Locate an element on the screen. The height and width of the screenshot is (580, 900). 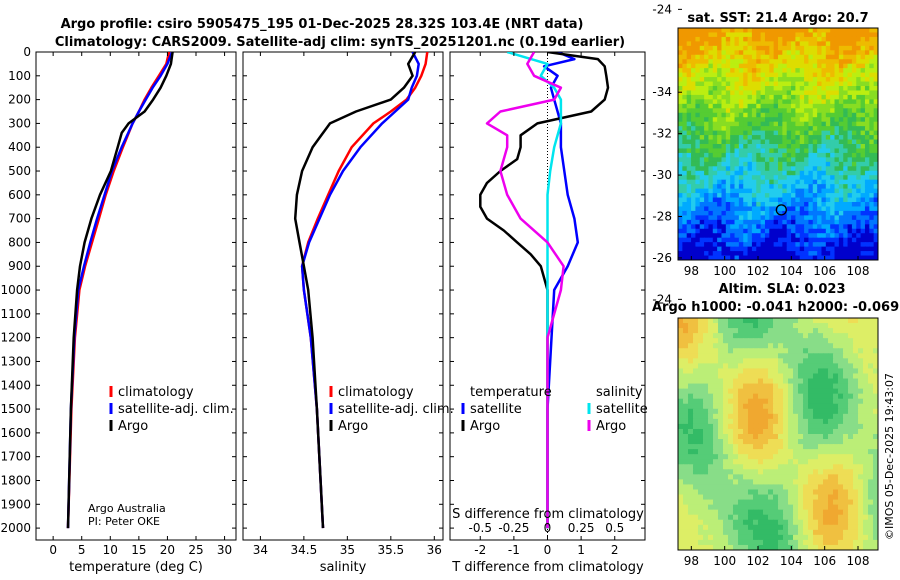
legend-label-s-satellite: satellite is located at coordinates (622, 409).